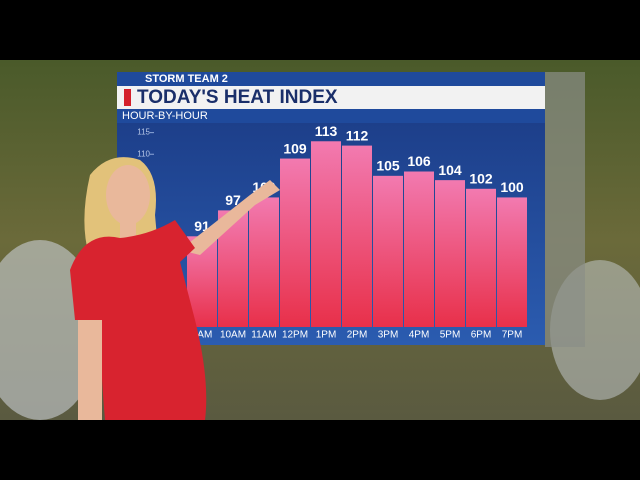  Describe the element at coordinates (331, 79) in the screenshot. I see `brand-bar` at that location.